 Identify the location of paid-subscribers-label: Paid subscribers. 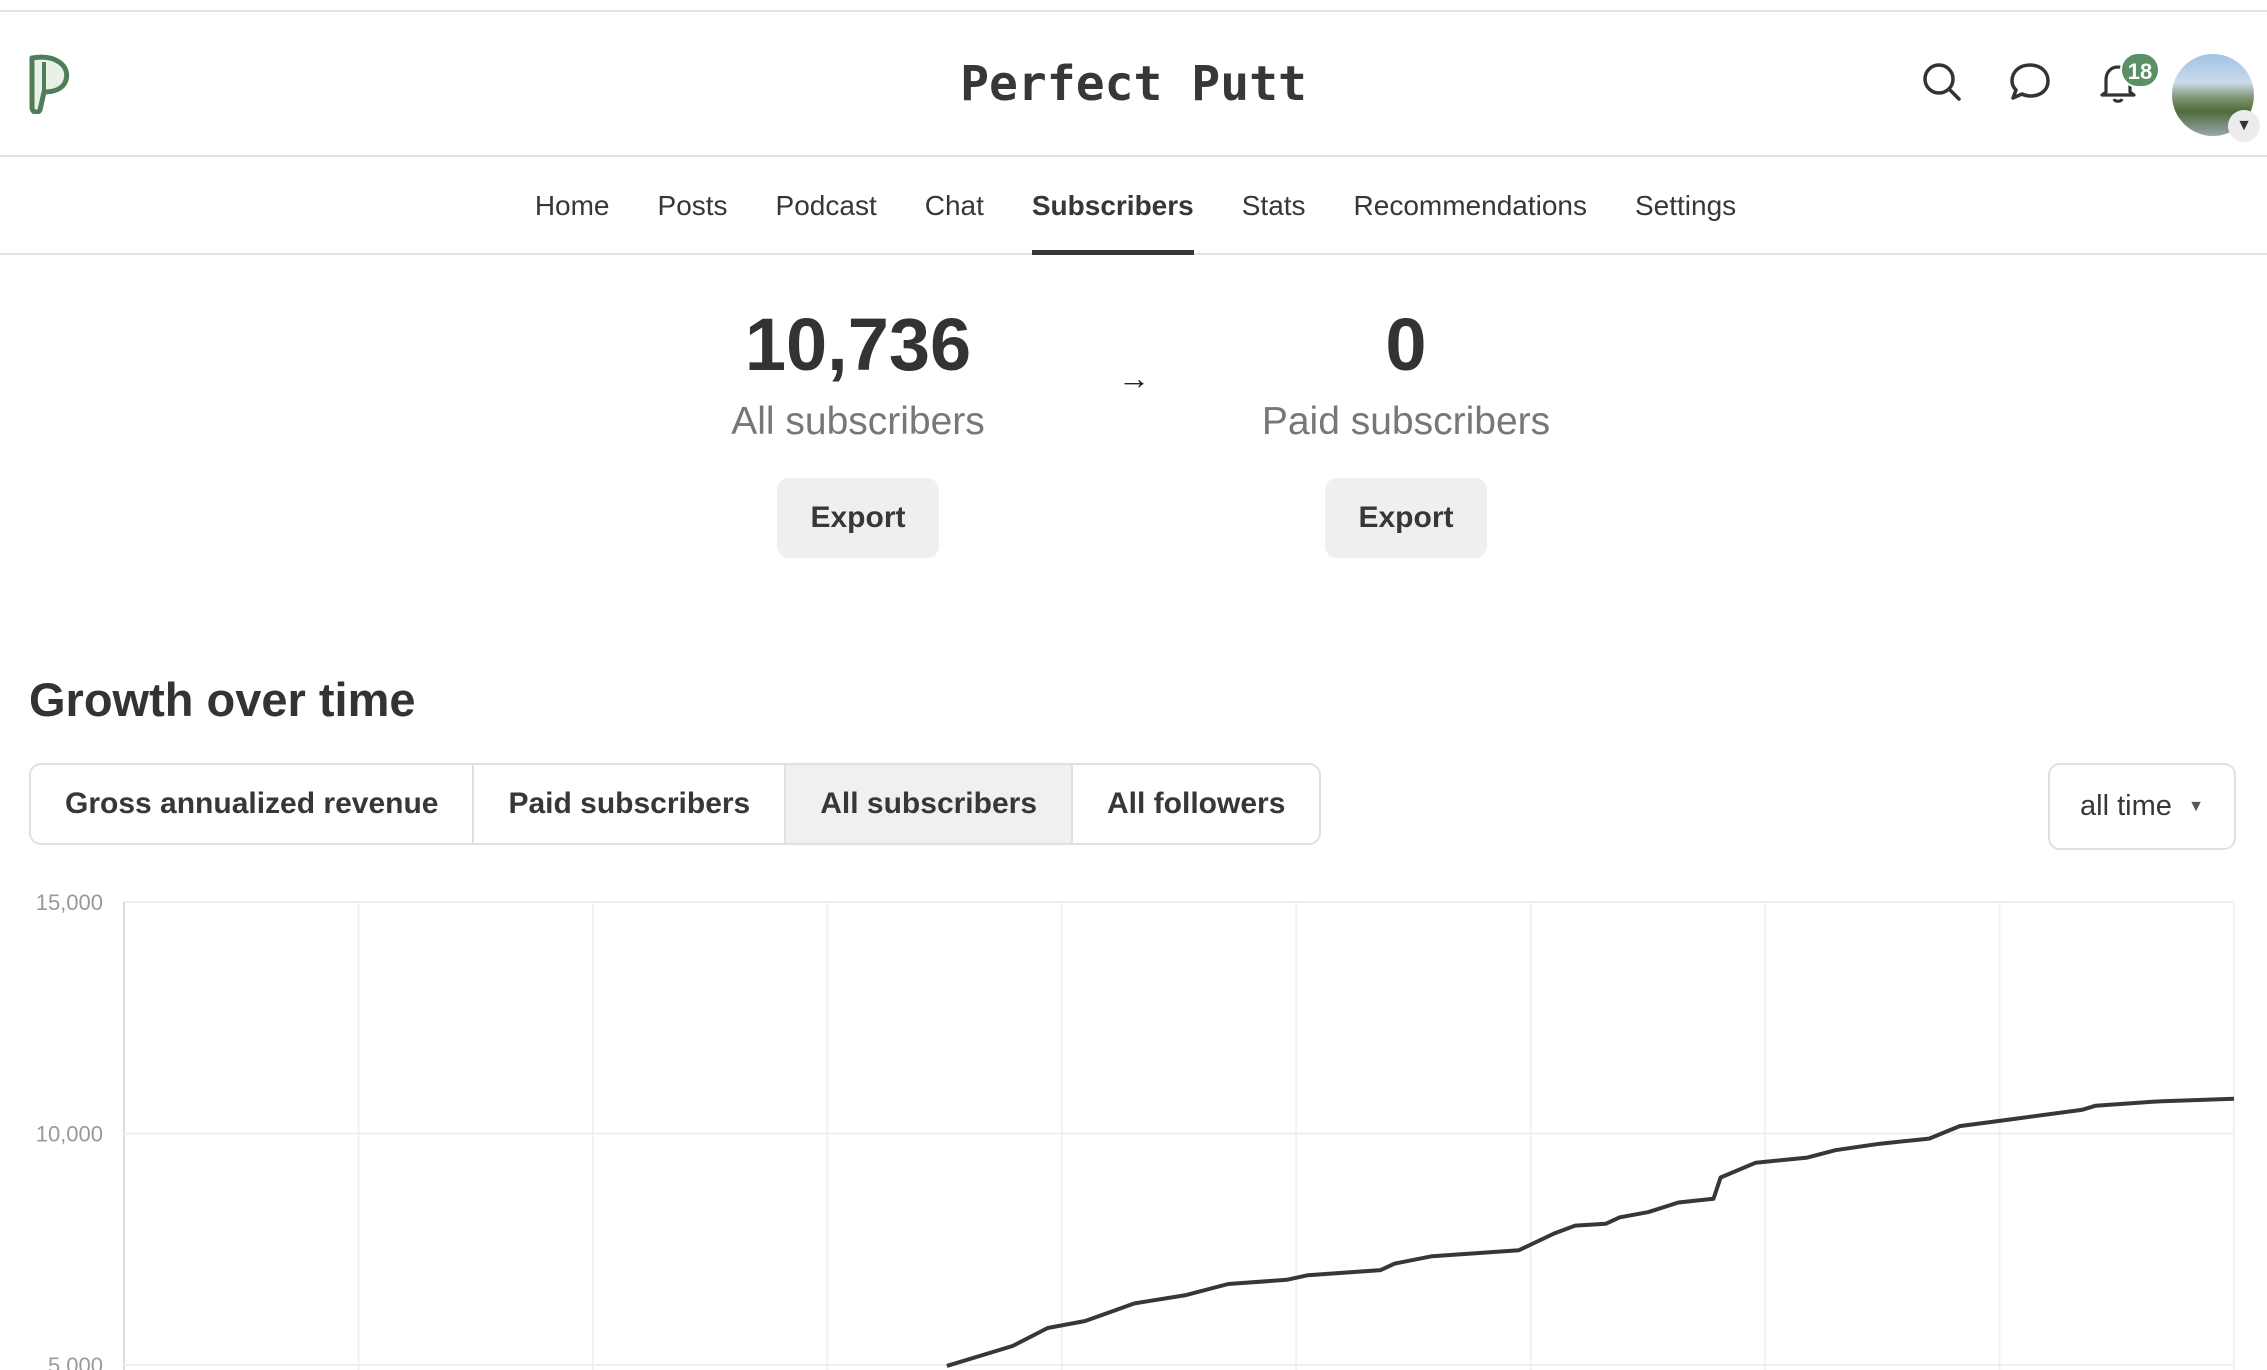
(1406, 421).